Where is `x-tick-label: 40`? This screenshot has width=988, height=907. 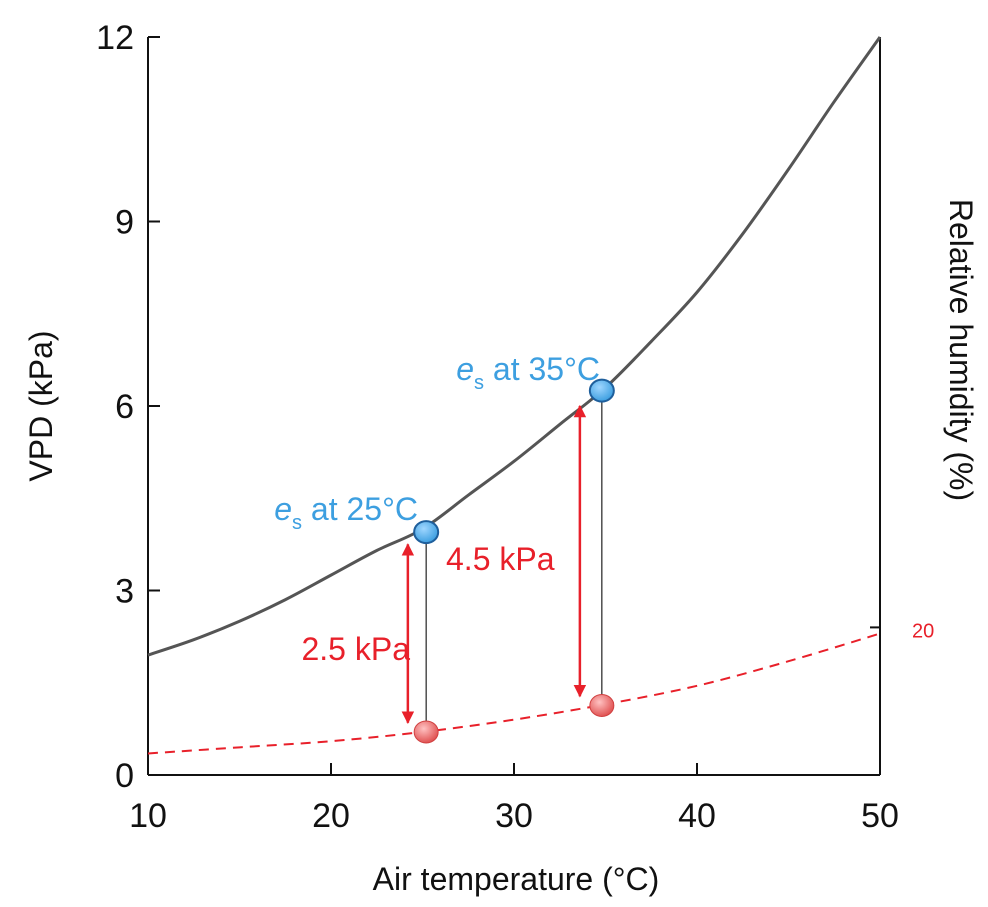
x-tick-label: 40 is located at coordinates (697, 816).